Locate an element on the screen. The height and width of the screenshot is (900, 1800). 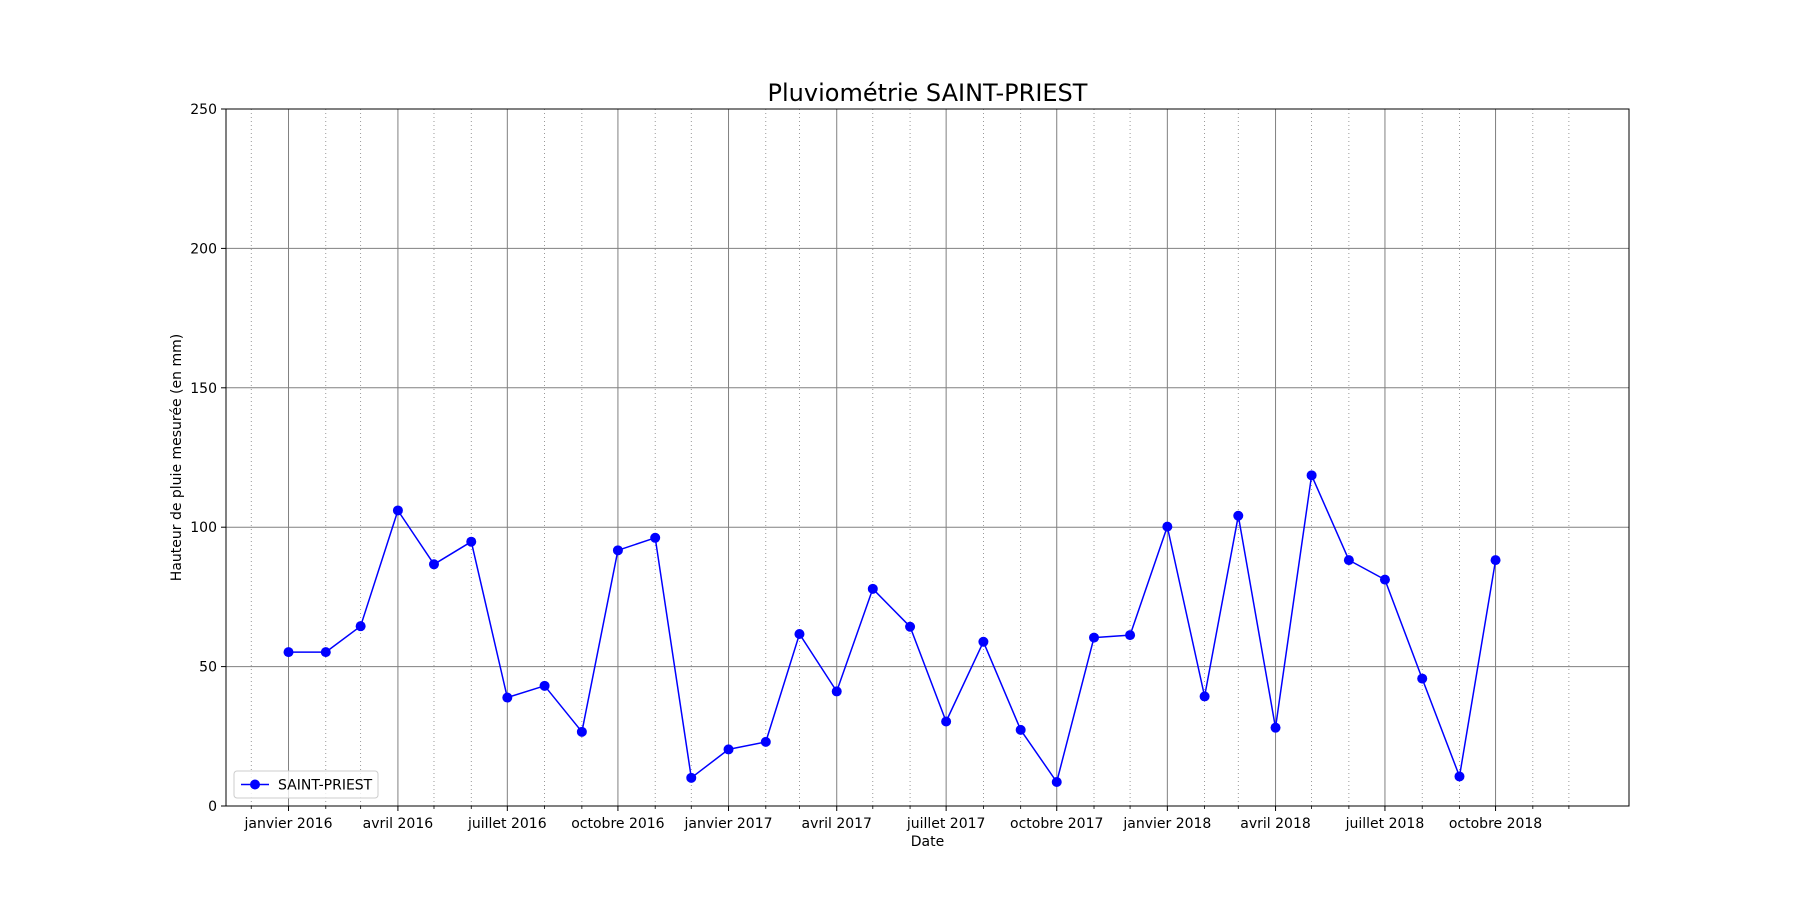
legend-marker is located at coordinates (255, 784).